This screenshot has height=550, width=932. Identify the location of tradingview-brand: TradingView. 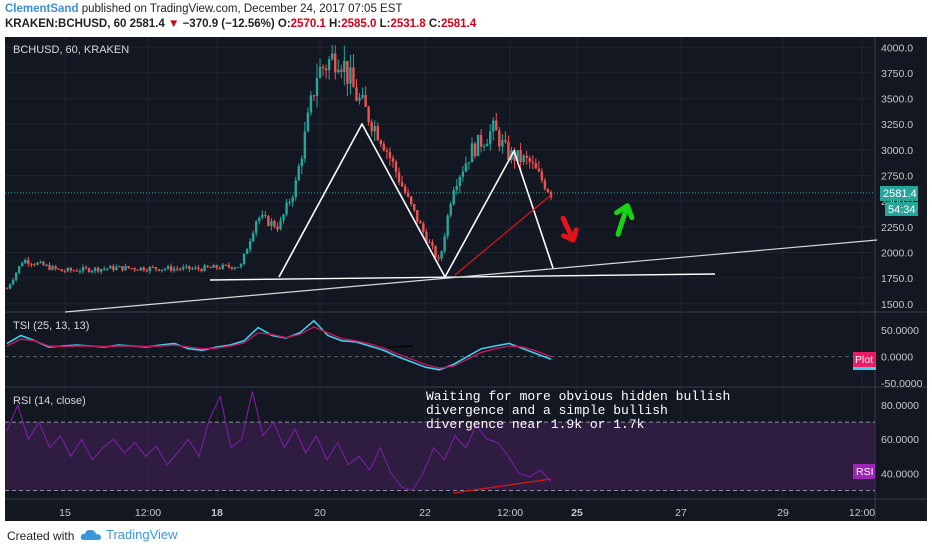
(142, 534).